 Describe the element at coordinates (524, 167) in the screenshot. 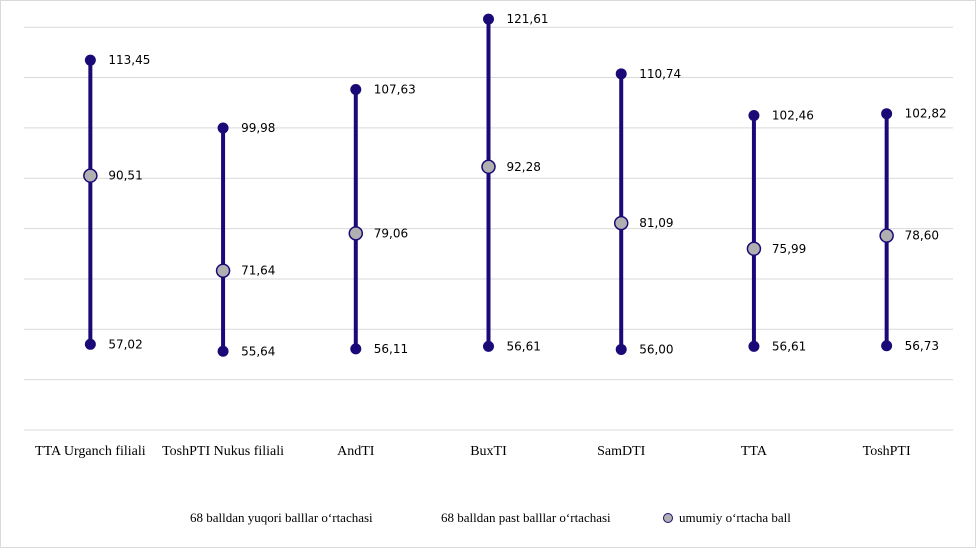

I see `label-mean: 92,28` at that location.